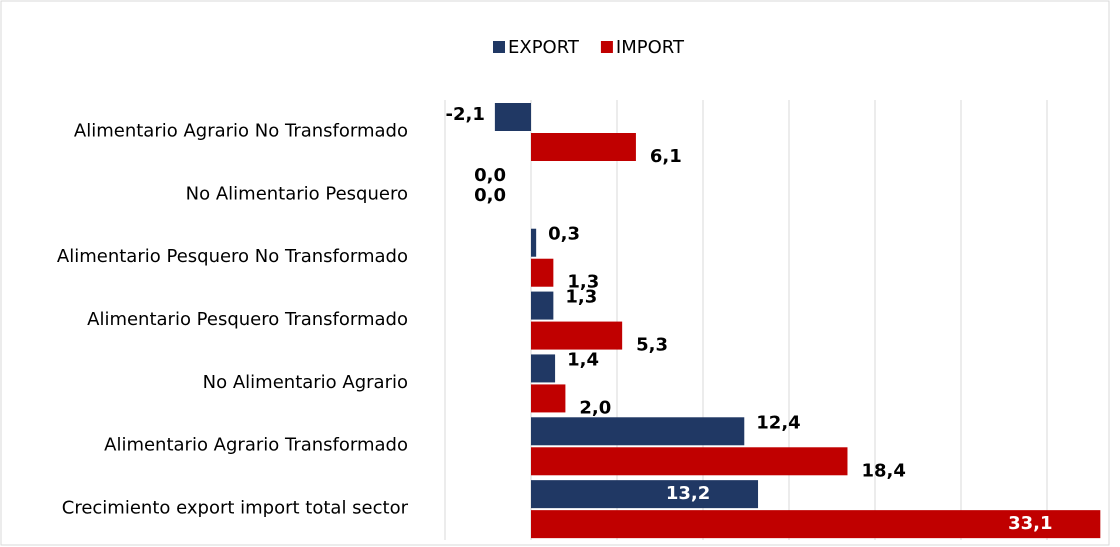 Image resolution: width=1120 pixels, height=547 pixels. I want to click on value-label: 2,0, so click(595, 407).